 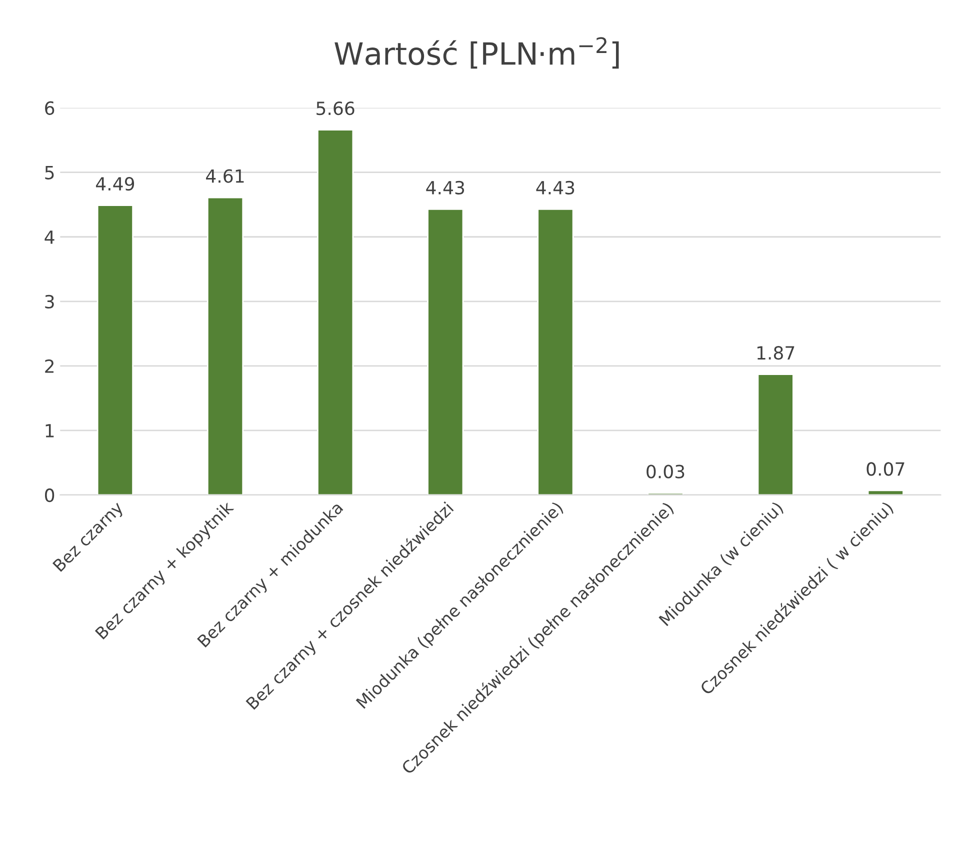 I want to click on y-tick-label: 3, so click(x=49, y=301).